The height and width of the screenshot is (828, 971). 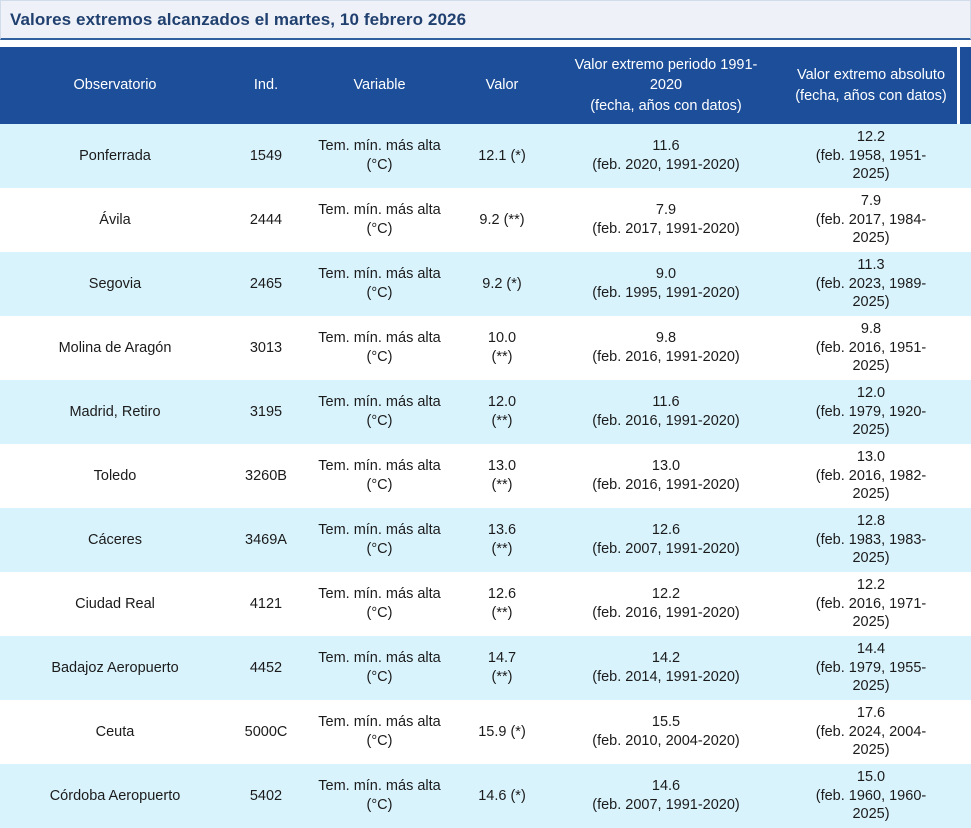 What do you see at coordinates (266, 668) in the screenshot?
I see `cell-ind: 4452` at bounding box center [266, 668].